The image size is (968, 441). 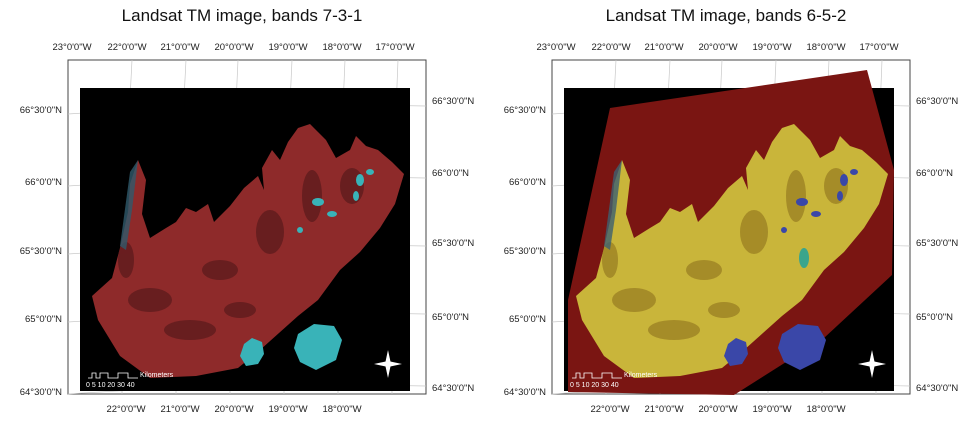 What do you see at coordinates (726, 15) in the screenshot?
I see `map-title: Landsat TM image, bands 6-5-2` at bounding box center [726, 15].